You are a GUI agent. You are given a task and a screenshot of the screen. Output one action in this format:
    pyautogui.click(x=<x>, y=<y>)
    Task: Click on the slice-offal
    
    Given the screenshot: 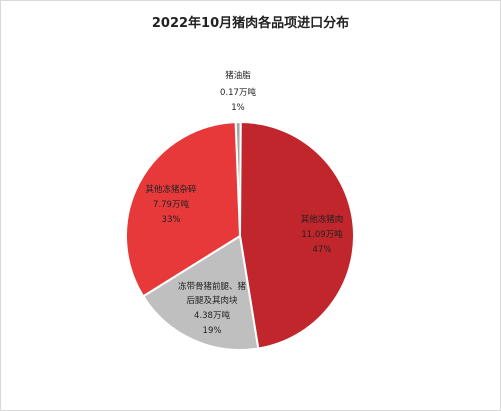 What is the action you would take?
    pyautogui.click(x=183, y=209)
    